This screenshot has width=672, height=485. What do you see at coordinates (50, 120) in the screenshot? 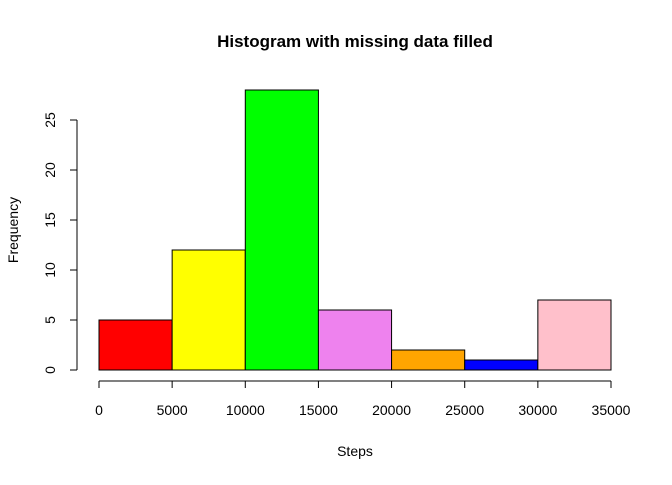
I see `y-tick-label: 25` at bounding box center [50, 120].